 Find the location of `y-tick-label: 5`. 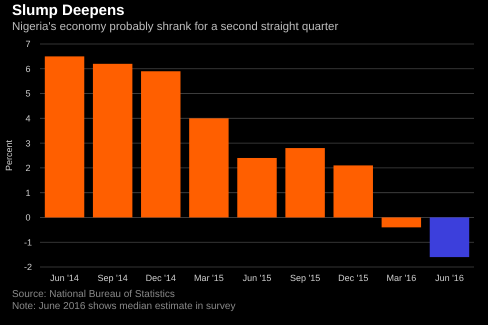

y-tick-label: 5 is located at coordinates (28, 93).